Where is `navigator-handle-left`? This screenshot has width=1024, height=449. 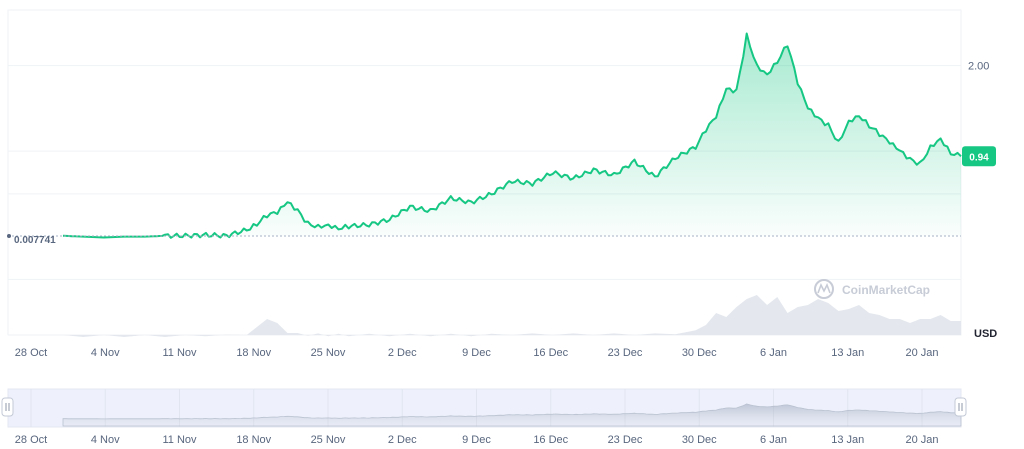
navigator-handle-left is located at coordinates (7, 407).